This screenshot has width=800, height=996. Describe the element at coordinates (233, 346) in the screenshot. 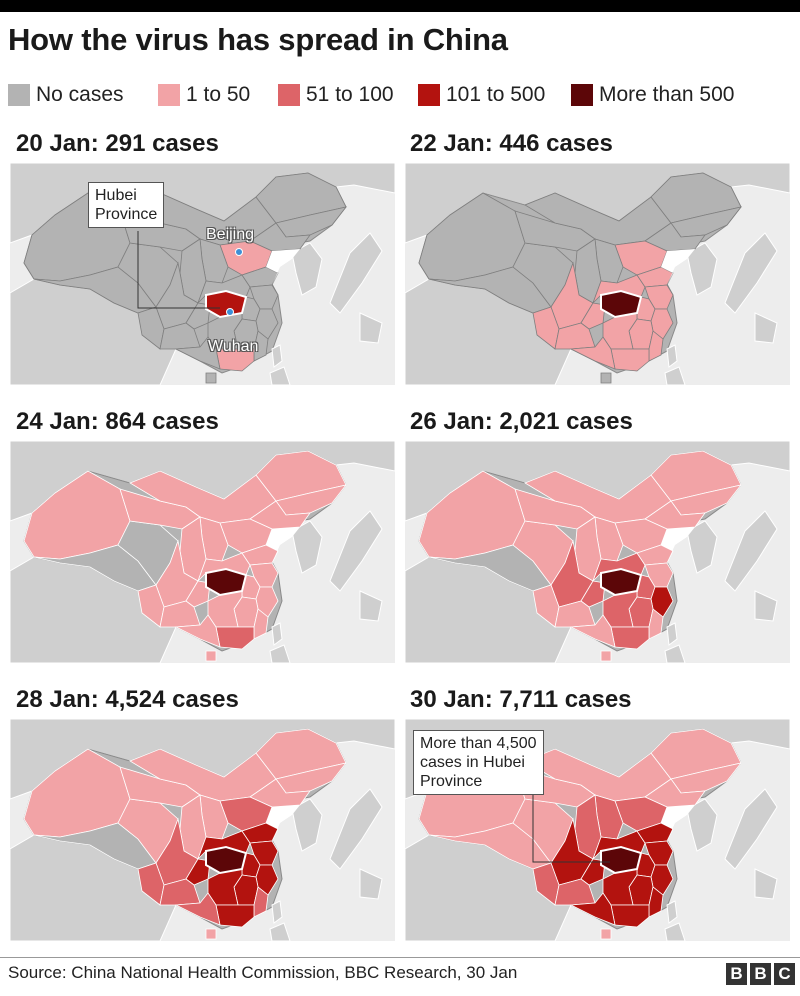

I see `wuhan-label: Wuhan` at that location.